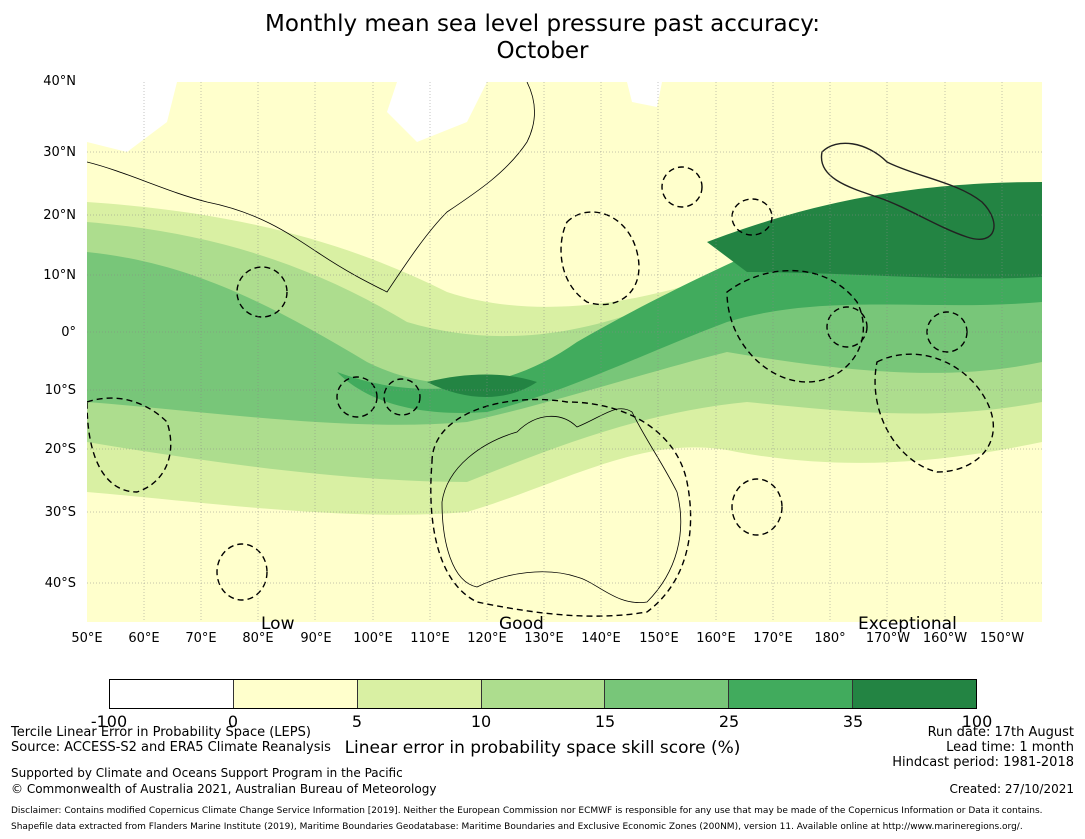 This screenshot has width=1085, height=839. What do you see at coordinates (59, 152) in the screenshot?
I see `lat-label-30n: 30°N` at bounding box center [59, 152].